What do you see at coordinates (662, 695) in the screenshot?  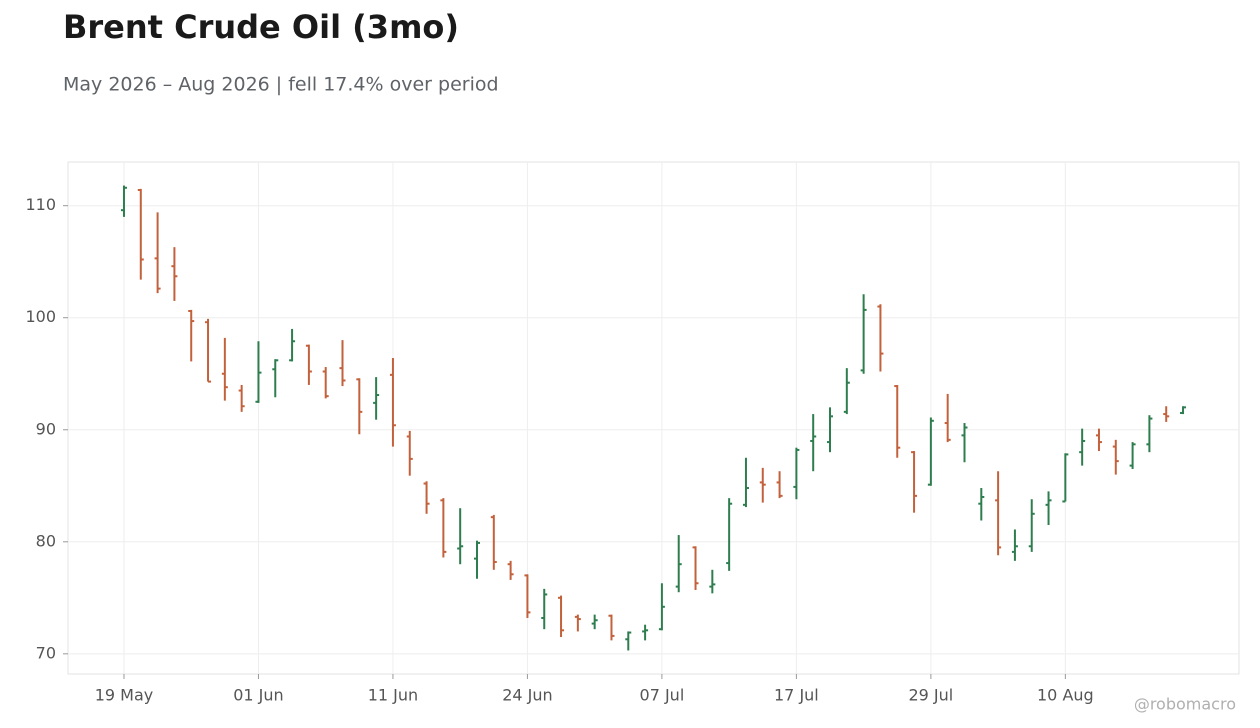 I see `x-tick-label: 07 Jul` at bounding box center [662, 695].